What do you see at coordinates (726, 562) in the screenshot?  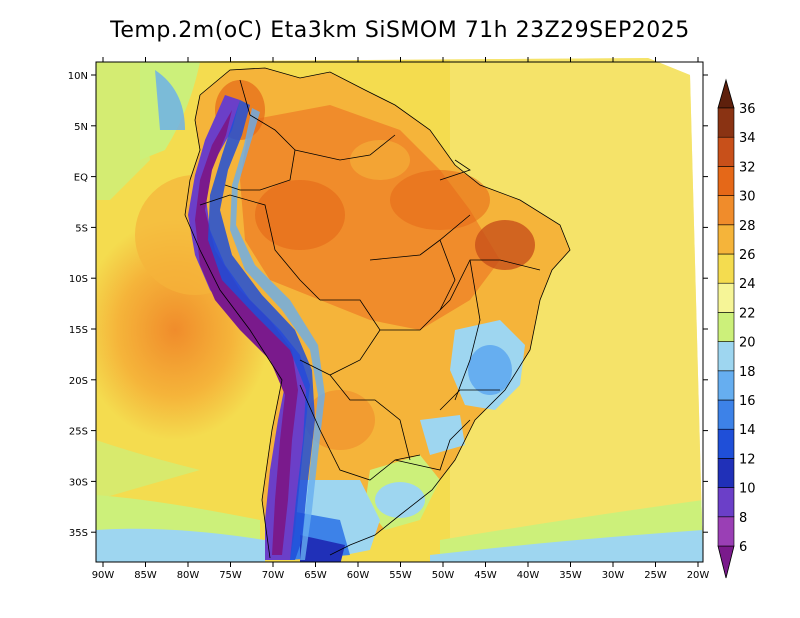 I see `colorbar-min-arrow` at bounding box center [726, 562].